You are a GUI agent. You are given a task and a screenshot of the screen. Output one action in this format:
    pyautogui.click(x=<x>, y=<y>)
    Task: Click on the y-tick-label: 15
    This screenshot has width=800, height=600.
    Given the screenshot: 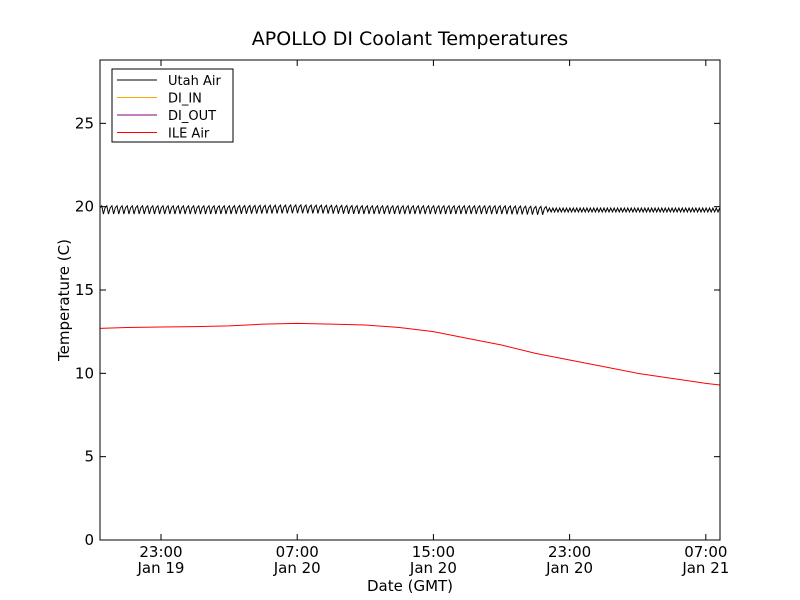 What is the action you would take?
    pyautogui.click(x=84, y=290)
    